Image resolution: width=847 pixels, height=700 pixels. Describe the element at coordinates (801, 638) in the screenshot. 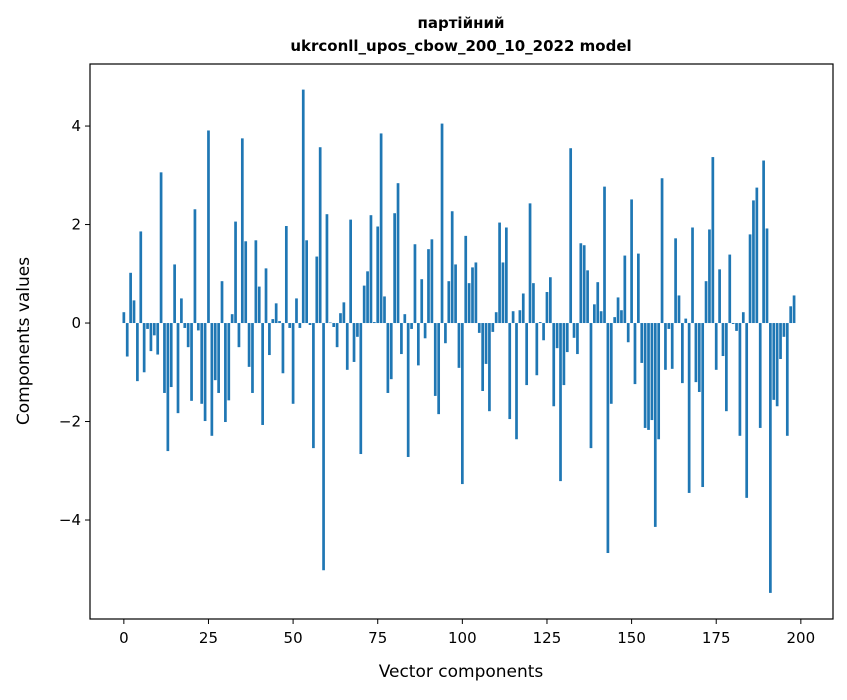

I see `x-tick-label: 200` at that location.